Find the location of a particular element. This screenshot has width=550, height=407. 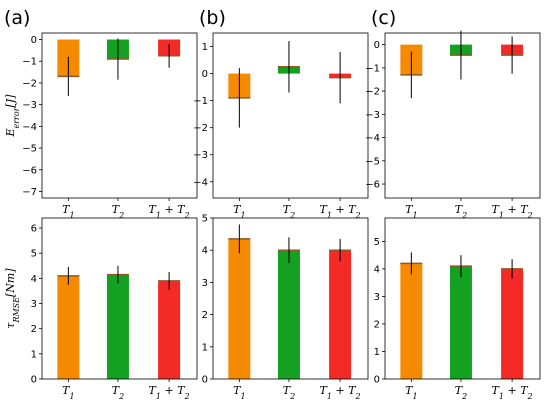

chart-top-c: 0 −1 −2 −3 −4 −5 −6 T1 T2 T1 + T2 is located at coordinates (453, 125).